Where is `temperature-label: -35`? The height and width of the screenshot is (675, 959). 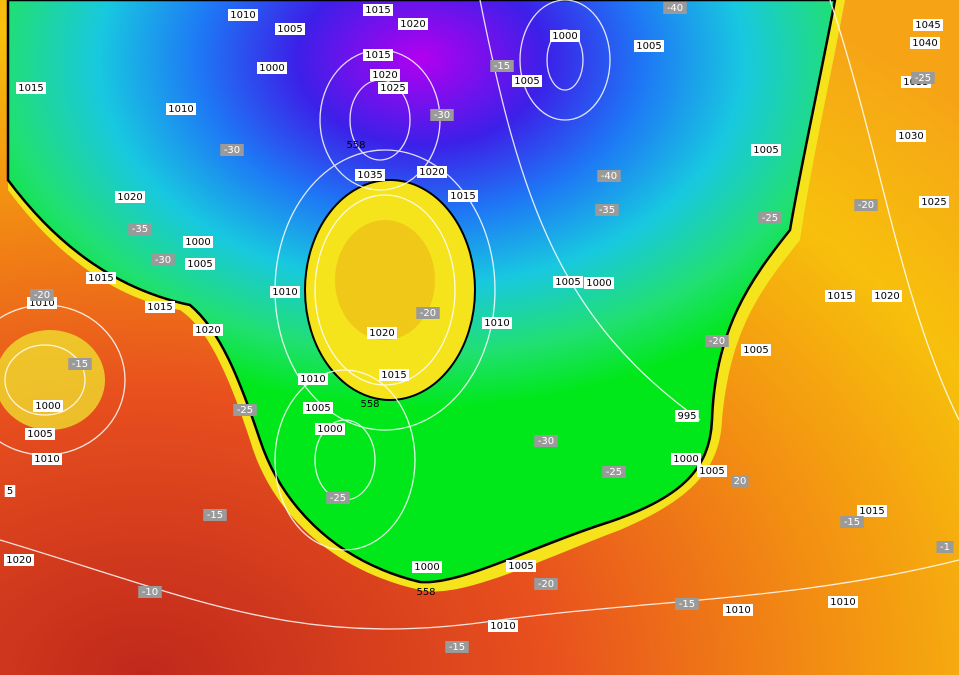 temperature-label: -35 is located at coordinates (607, 210).